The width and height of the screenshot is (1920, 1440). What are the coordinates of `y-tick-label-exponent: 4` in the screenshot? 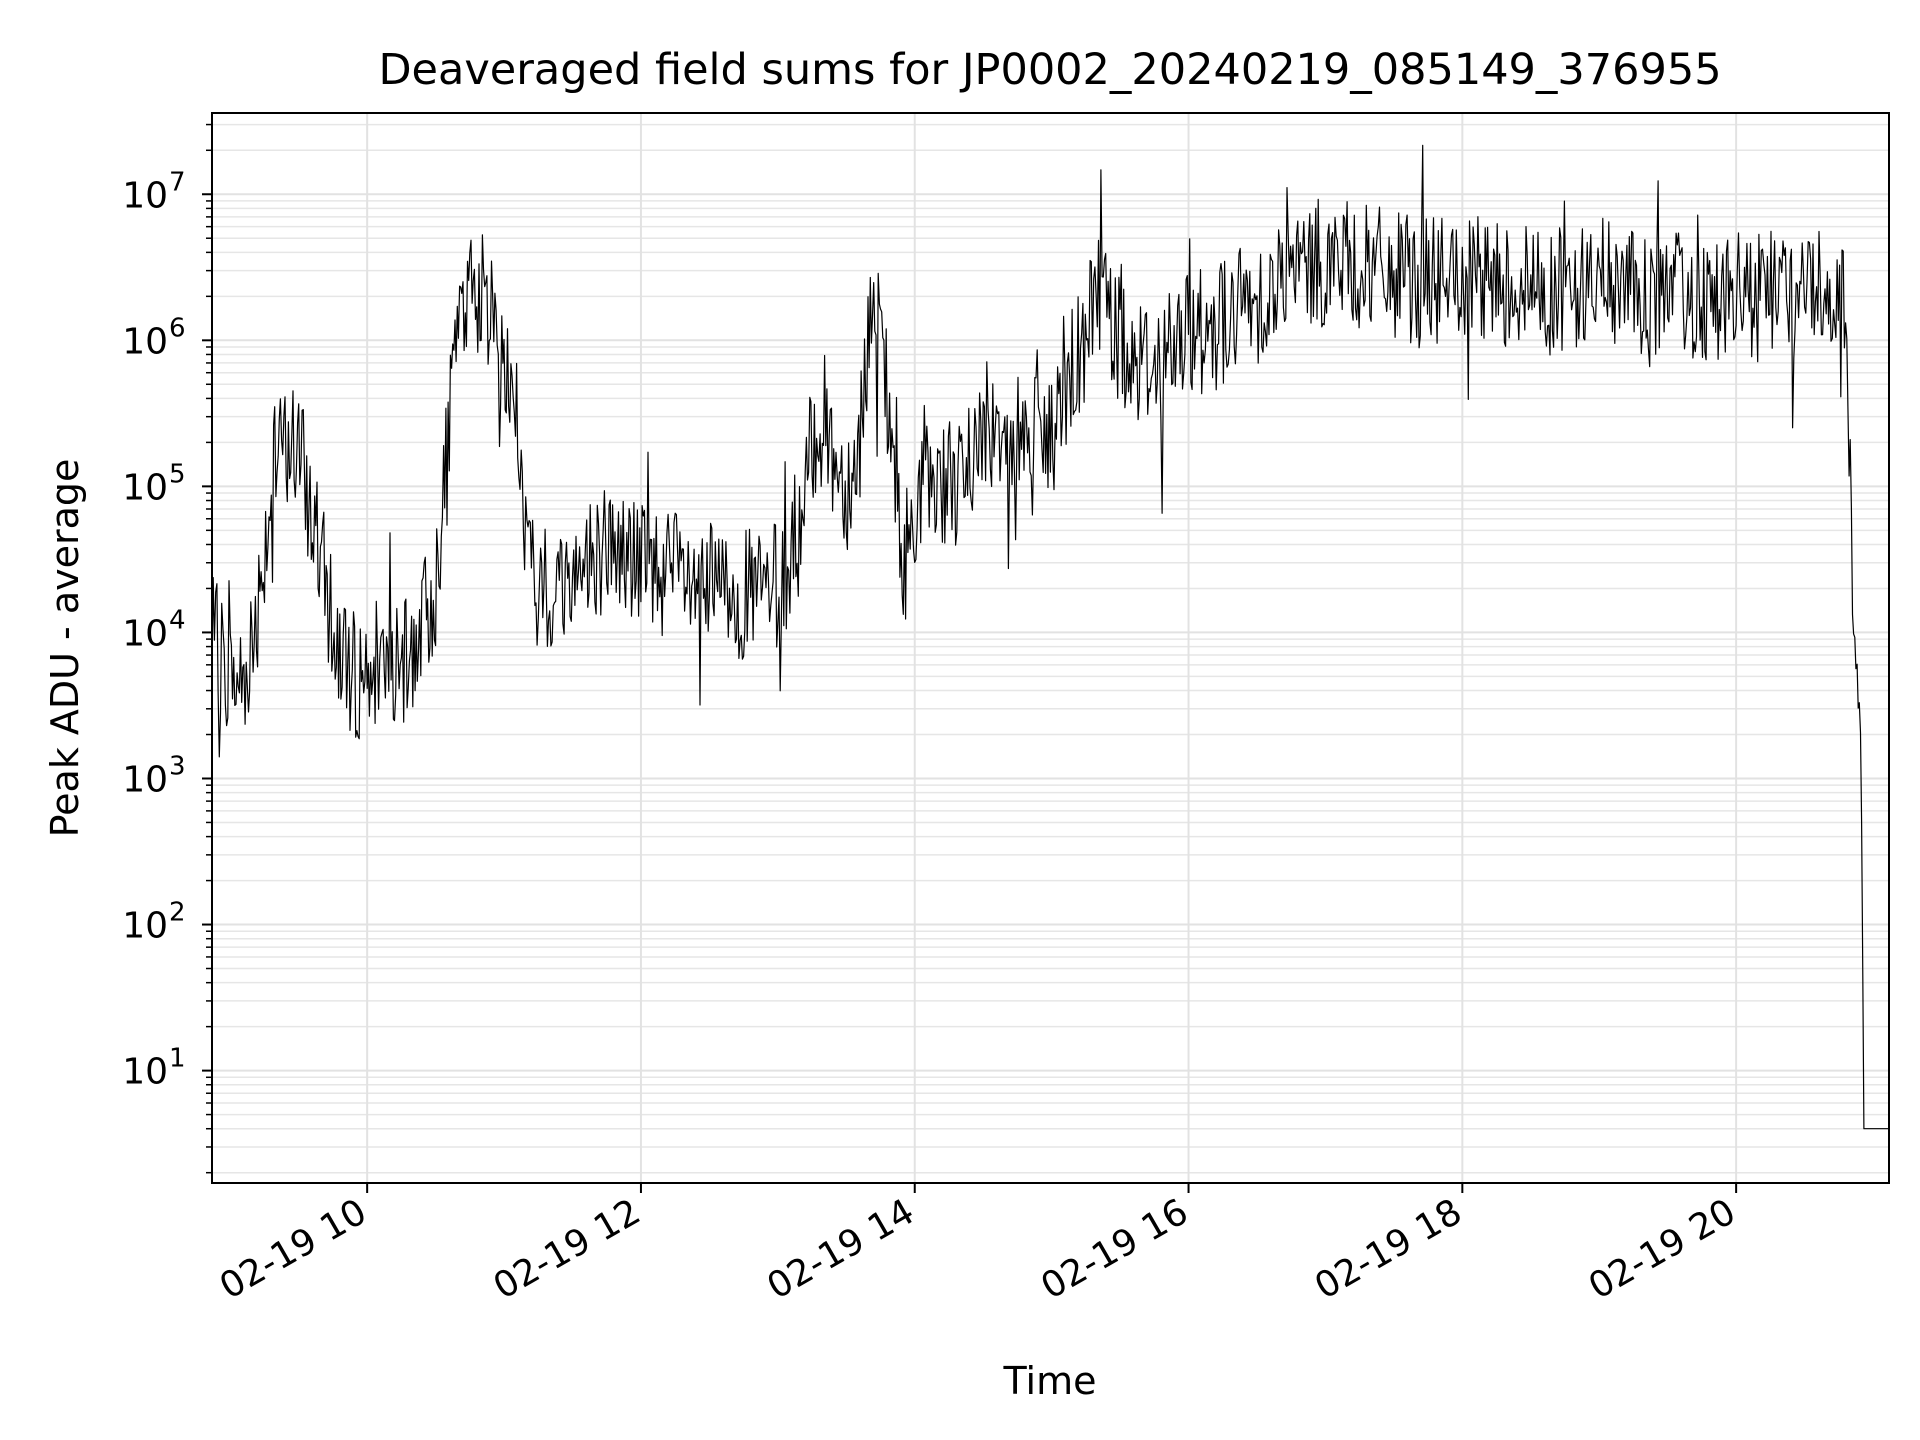 It's located at (177, 620).